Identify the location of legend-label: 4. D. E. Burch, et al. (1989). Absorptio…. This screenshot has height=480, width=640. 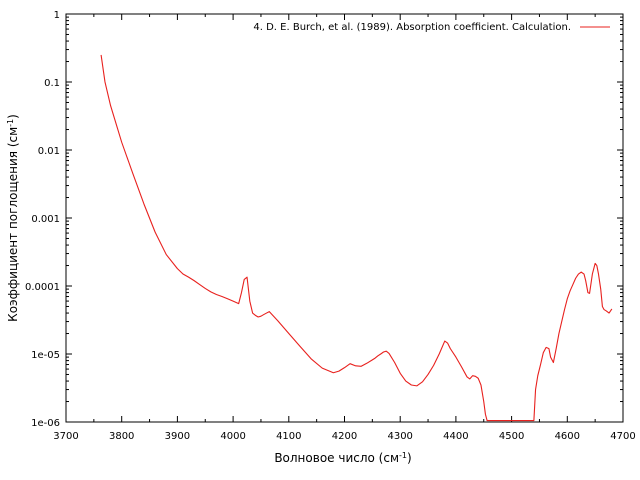
(412, 27).